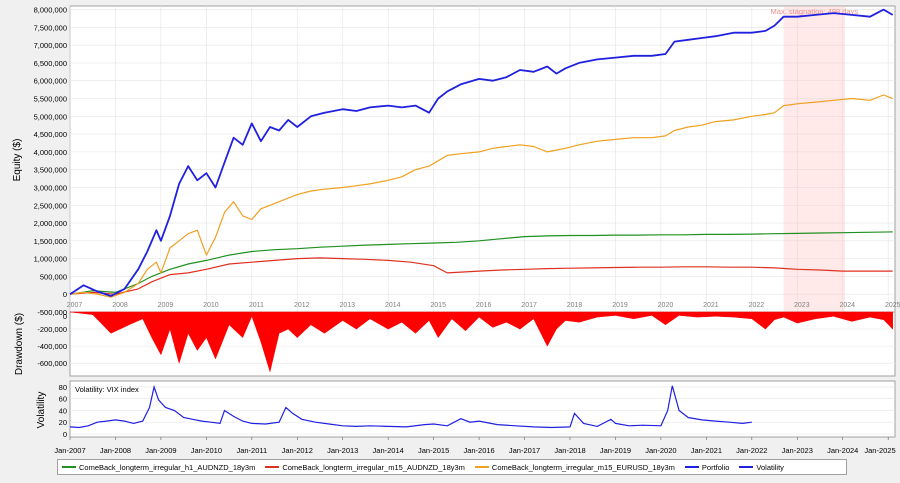 This screenshot has width=900, height=483. Describe the element at coordinates (615, 450) in the screenshot. I see `date-tick-label: Jan-2019` at that location.